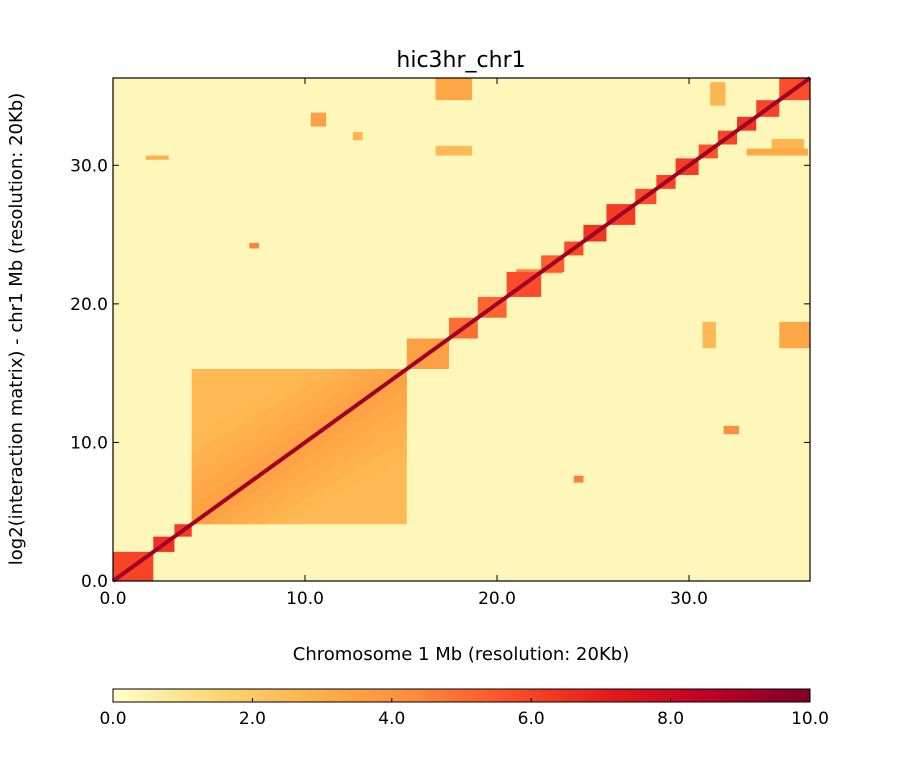  What do you see at coordinates (252, 719) in the screenshot?
I see `colorbar-tick-label: 2.0` at bounding box center [252, 719].